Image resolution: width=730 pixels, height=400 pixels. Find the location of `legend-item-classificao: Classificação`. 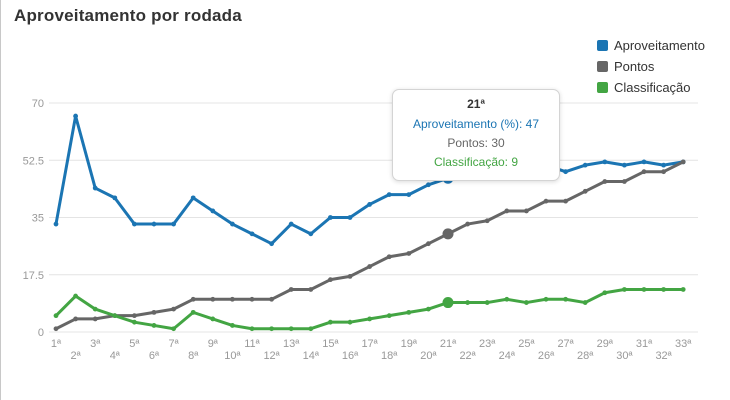

legend-item-classificao: Classificação is located at coordinates (650, 87).